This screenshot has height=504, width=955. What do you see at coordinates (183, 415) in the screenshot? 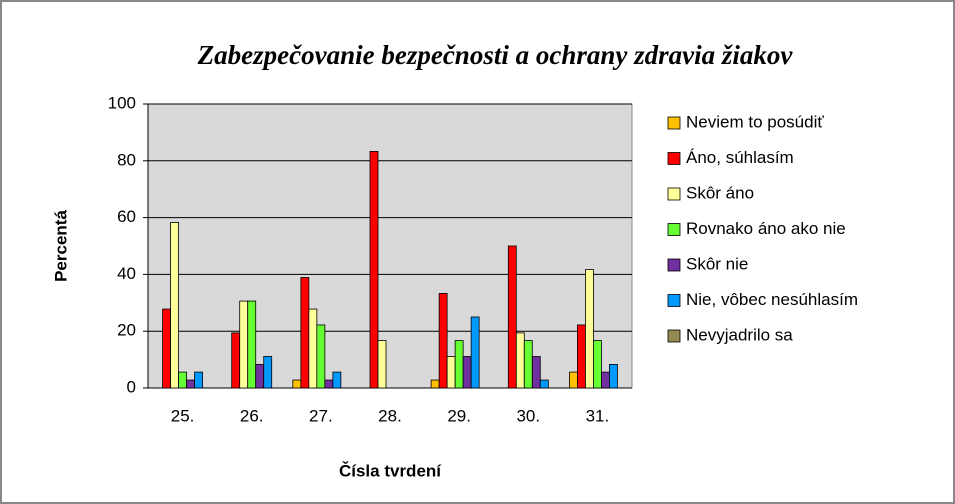
I see `x-tick-label: 25.` at bounding box center [183, 415].